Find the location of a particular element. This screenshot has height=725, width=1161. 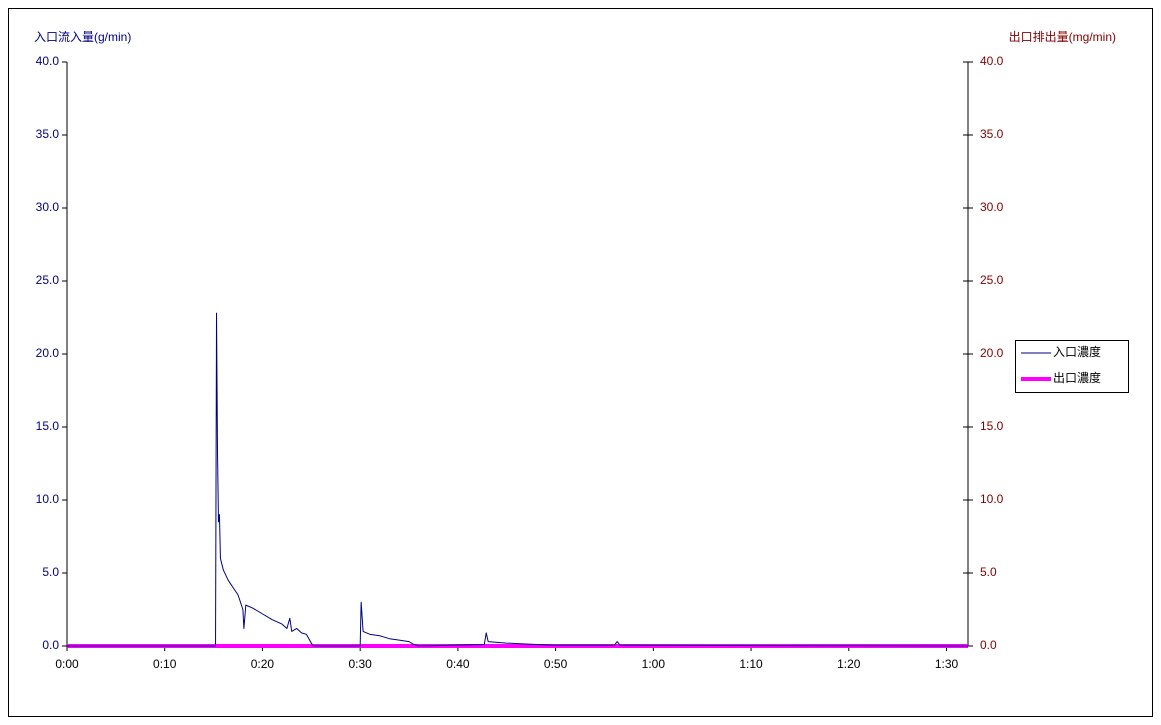

y-tick-label: 15.0 is located at coordinates (48, 426).